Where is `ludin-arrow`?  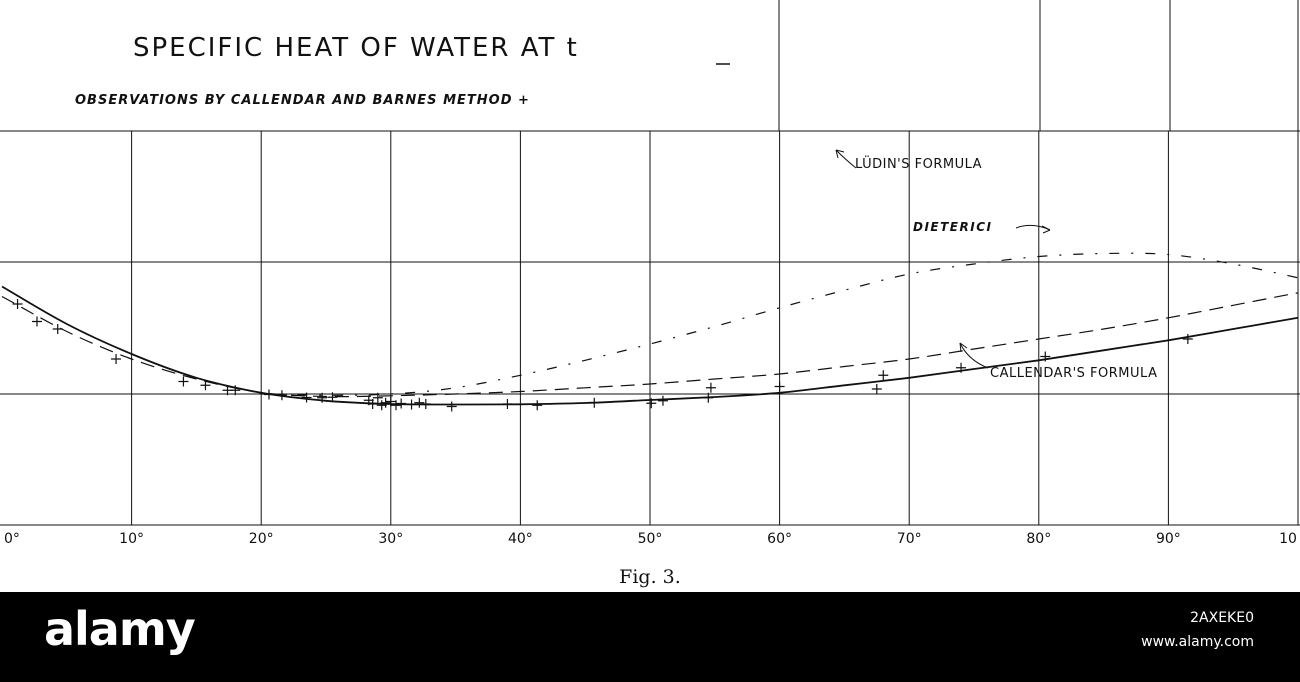
ludin-arrow is located at coordinates (846, 159).